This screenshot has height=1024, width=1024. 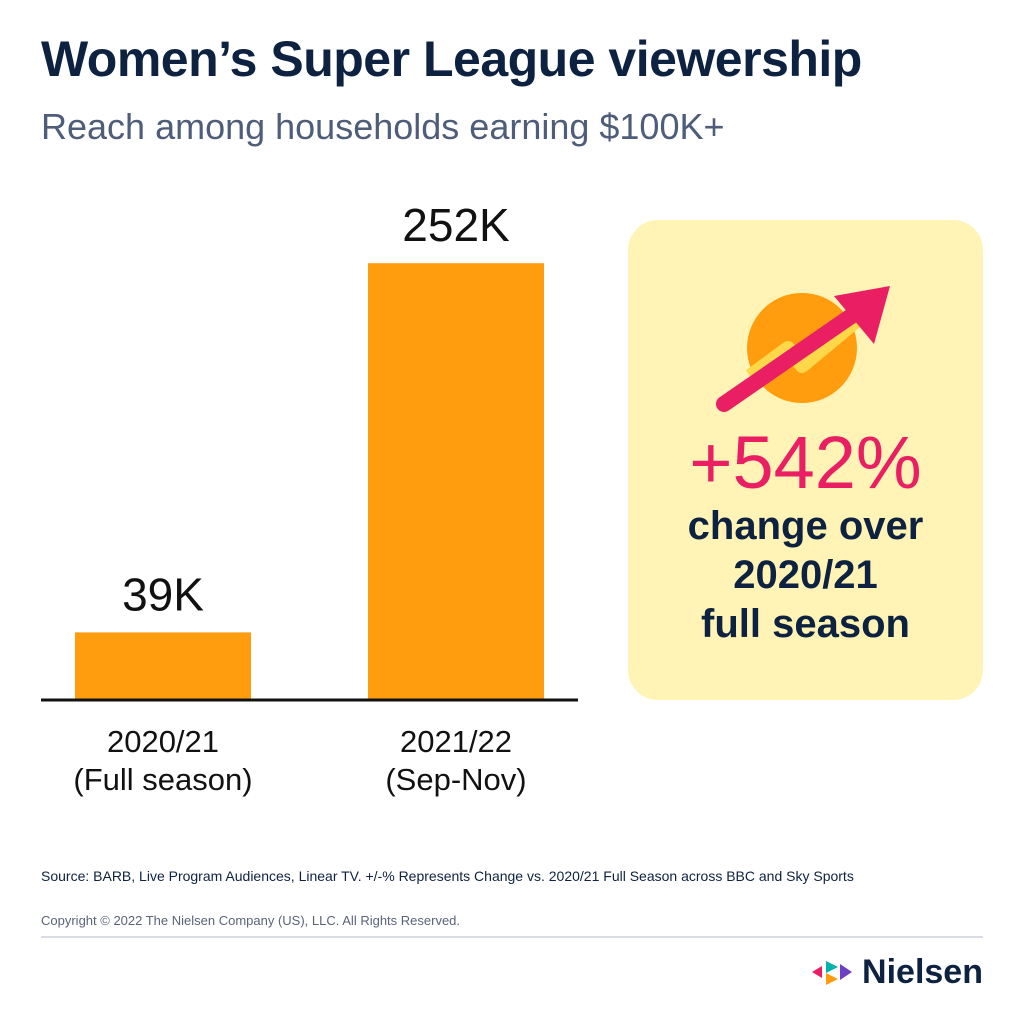 What do you see at coordinates (162, 779) in the screenshot?
I see `category-tick-label: (Full season)` at bounding box center [162, 779].